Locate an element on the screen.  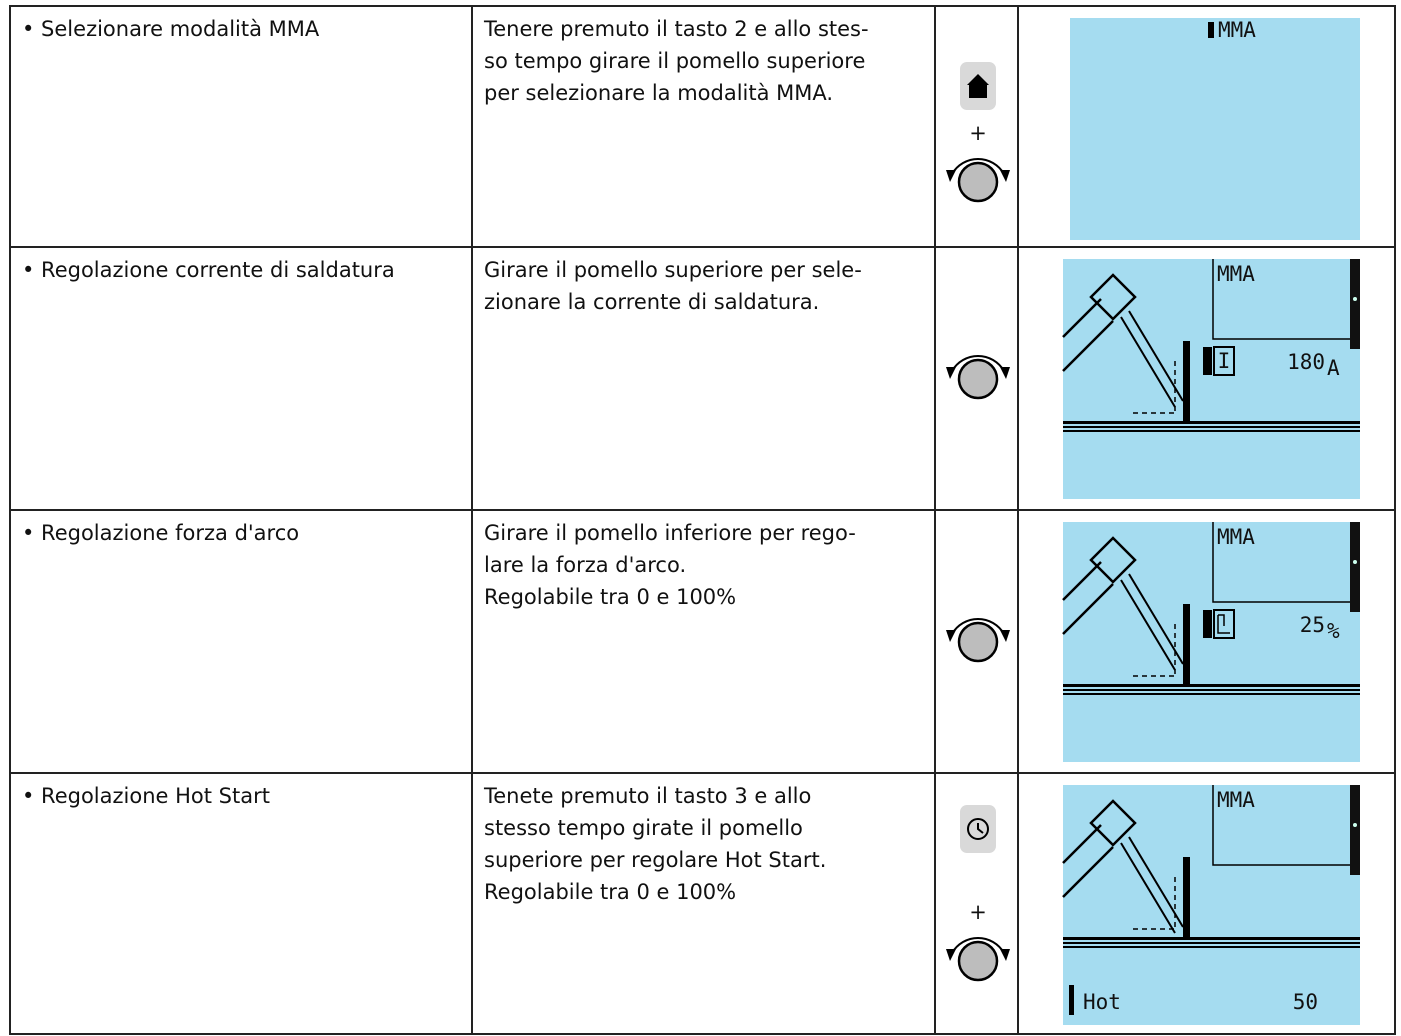
lcd-screen: MMA is located at coordinates (1215, 129).